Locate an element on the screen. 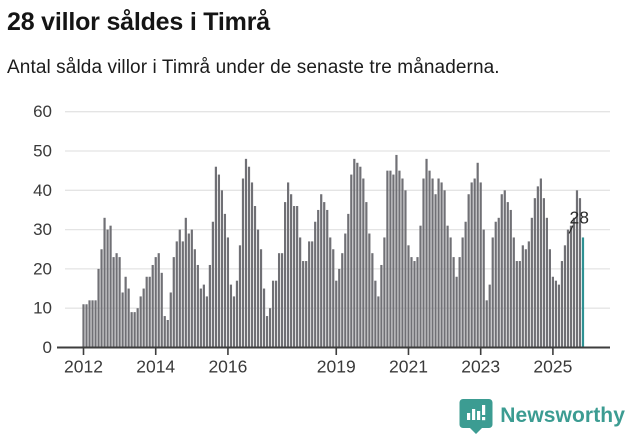 Image resolution: width=631 pixels, height=439 pixels. y-axis-tick-label: 0 is located at coordinates (47, 347).